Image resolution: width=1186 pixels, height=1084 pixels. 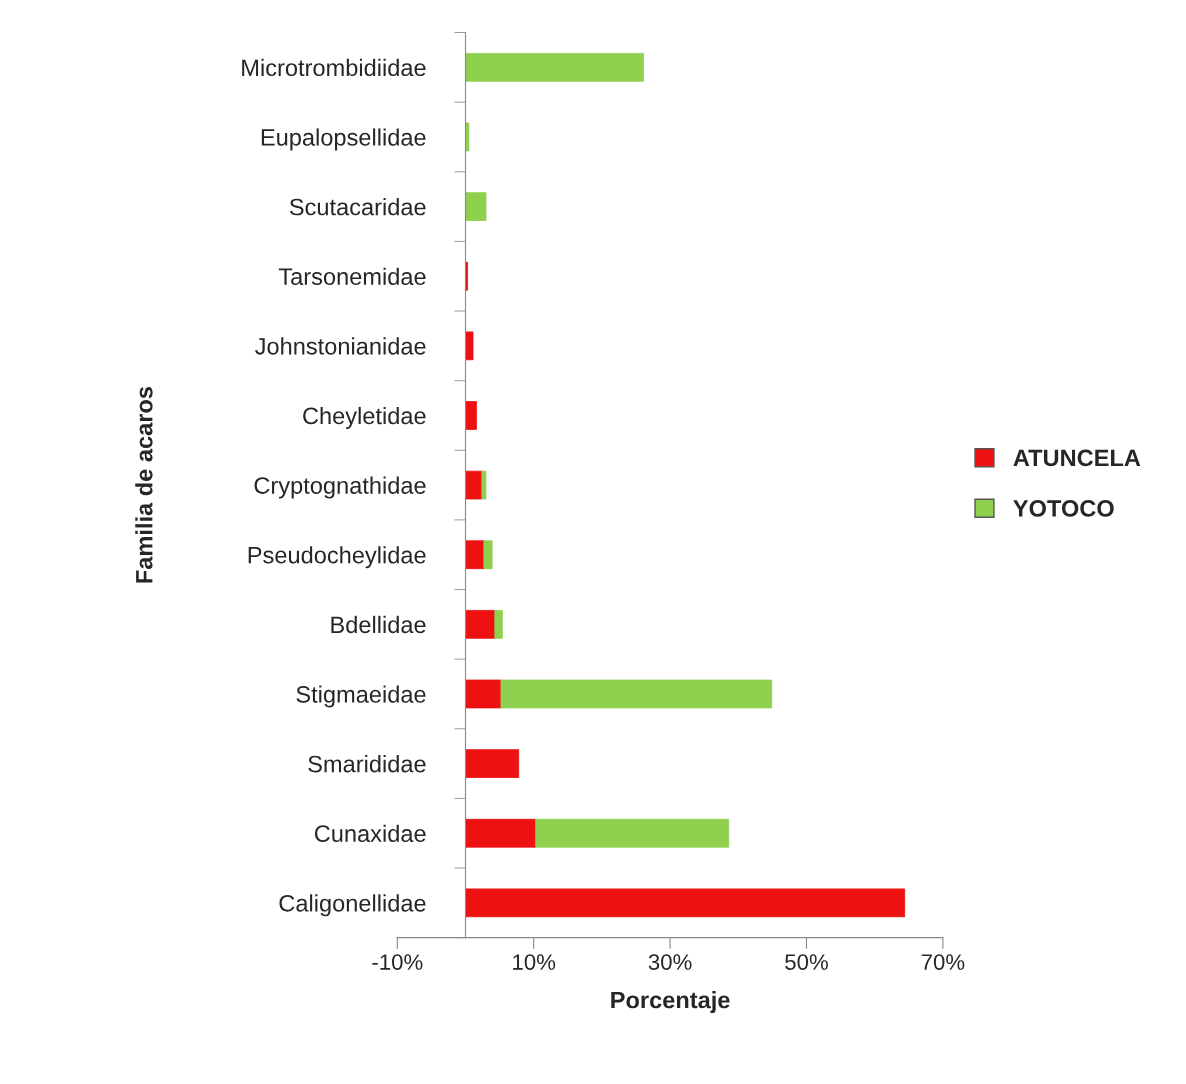 I want to click on y-tick-label: Tarsonemidae, so click(x=352, y=276).